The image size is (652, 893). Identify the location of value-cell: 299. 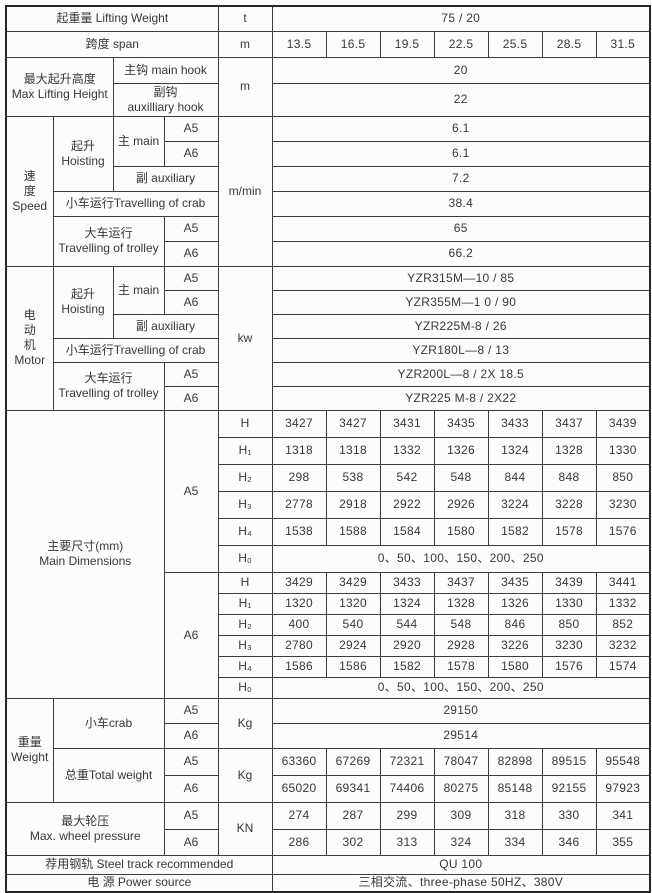
(407, 815).